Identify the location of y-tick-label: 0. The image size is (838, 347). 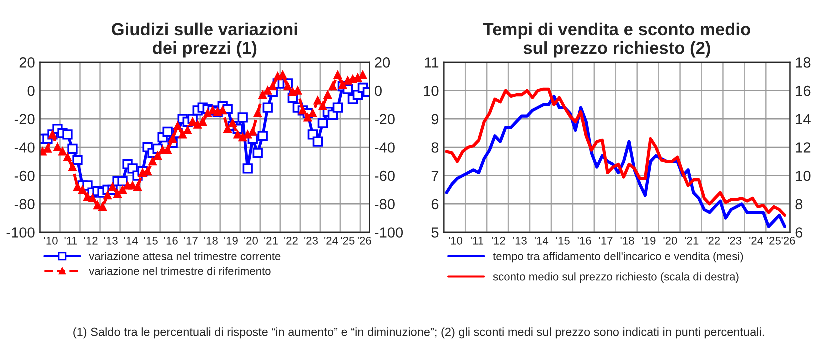
(31, 91).